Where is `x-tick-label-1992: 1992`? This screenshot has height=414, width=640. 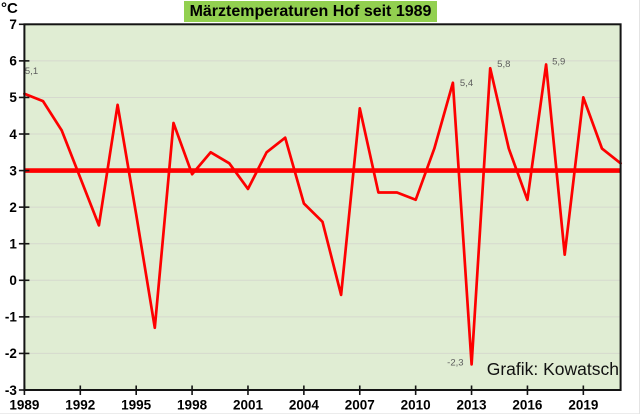 x-tick-label-1992: 1992 is located at coordinates (80, 405).